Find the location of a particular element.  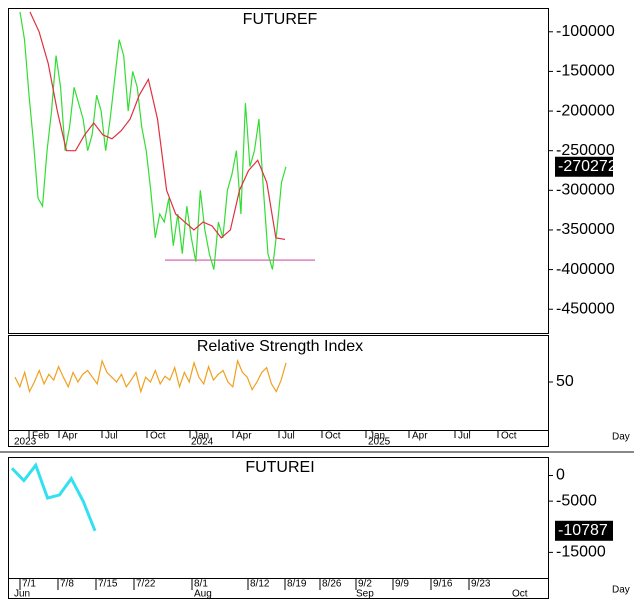

y-tick-label: -450000 is located at coordinates (585, 308).